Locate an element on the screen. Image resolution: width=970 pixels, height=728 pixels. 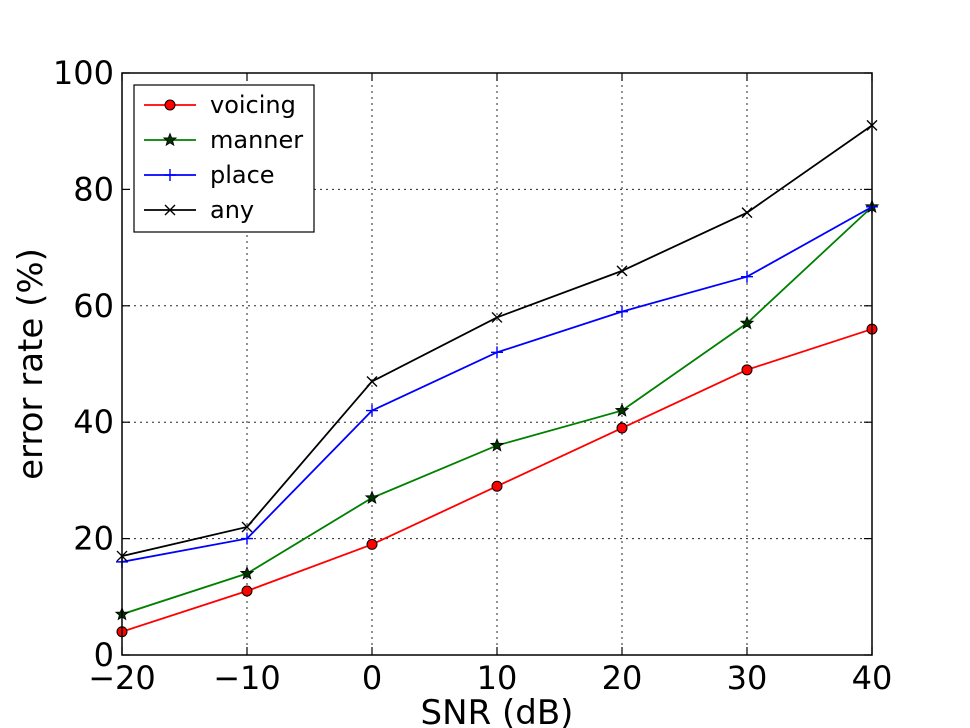
y-axis-label: error rate (%) is located at coordinates (31, 364).